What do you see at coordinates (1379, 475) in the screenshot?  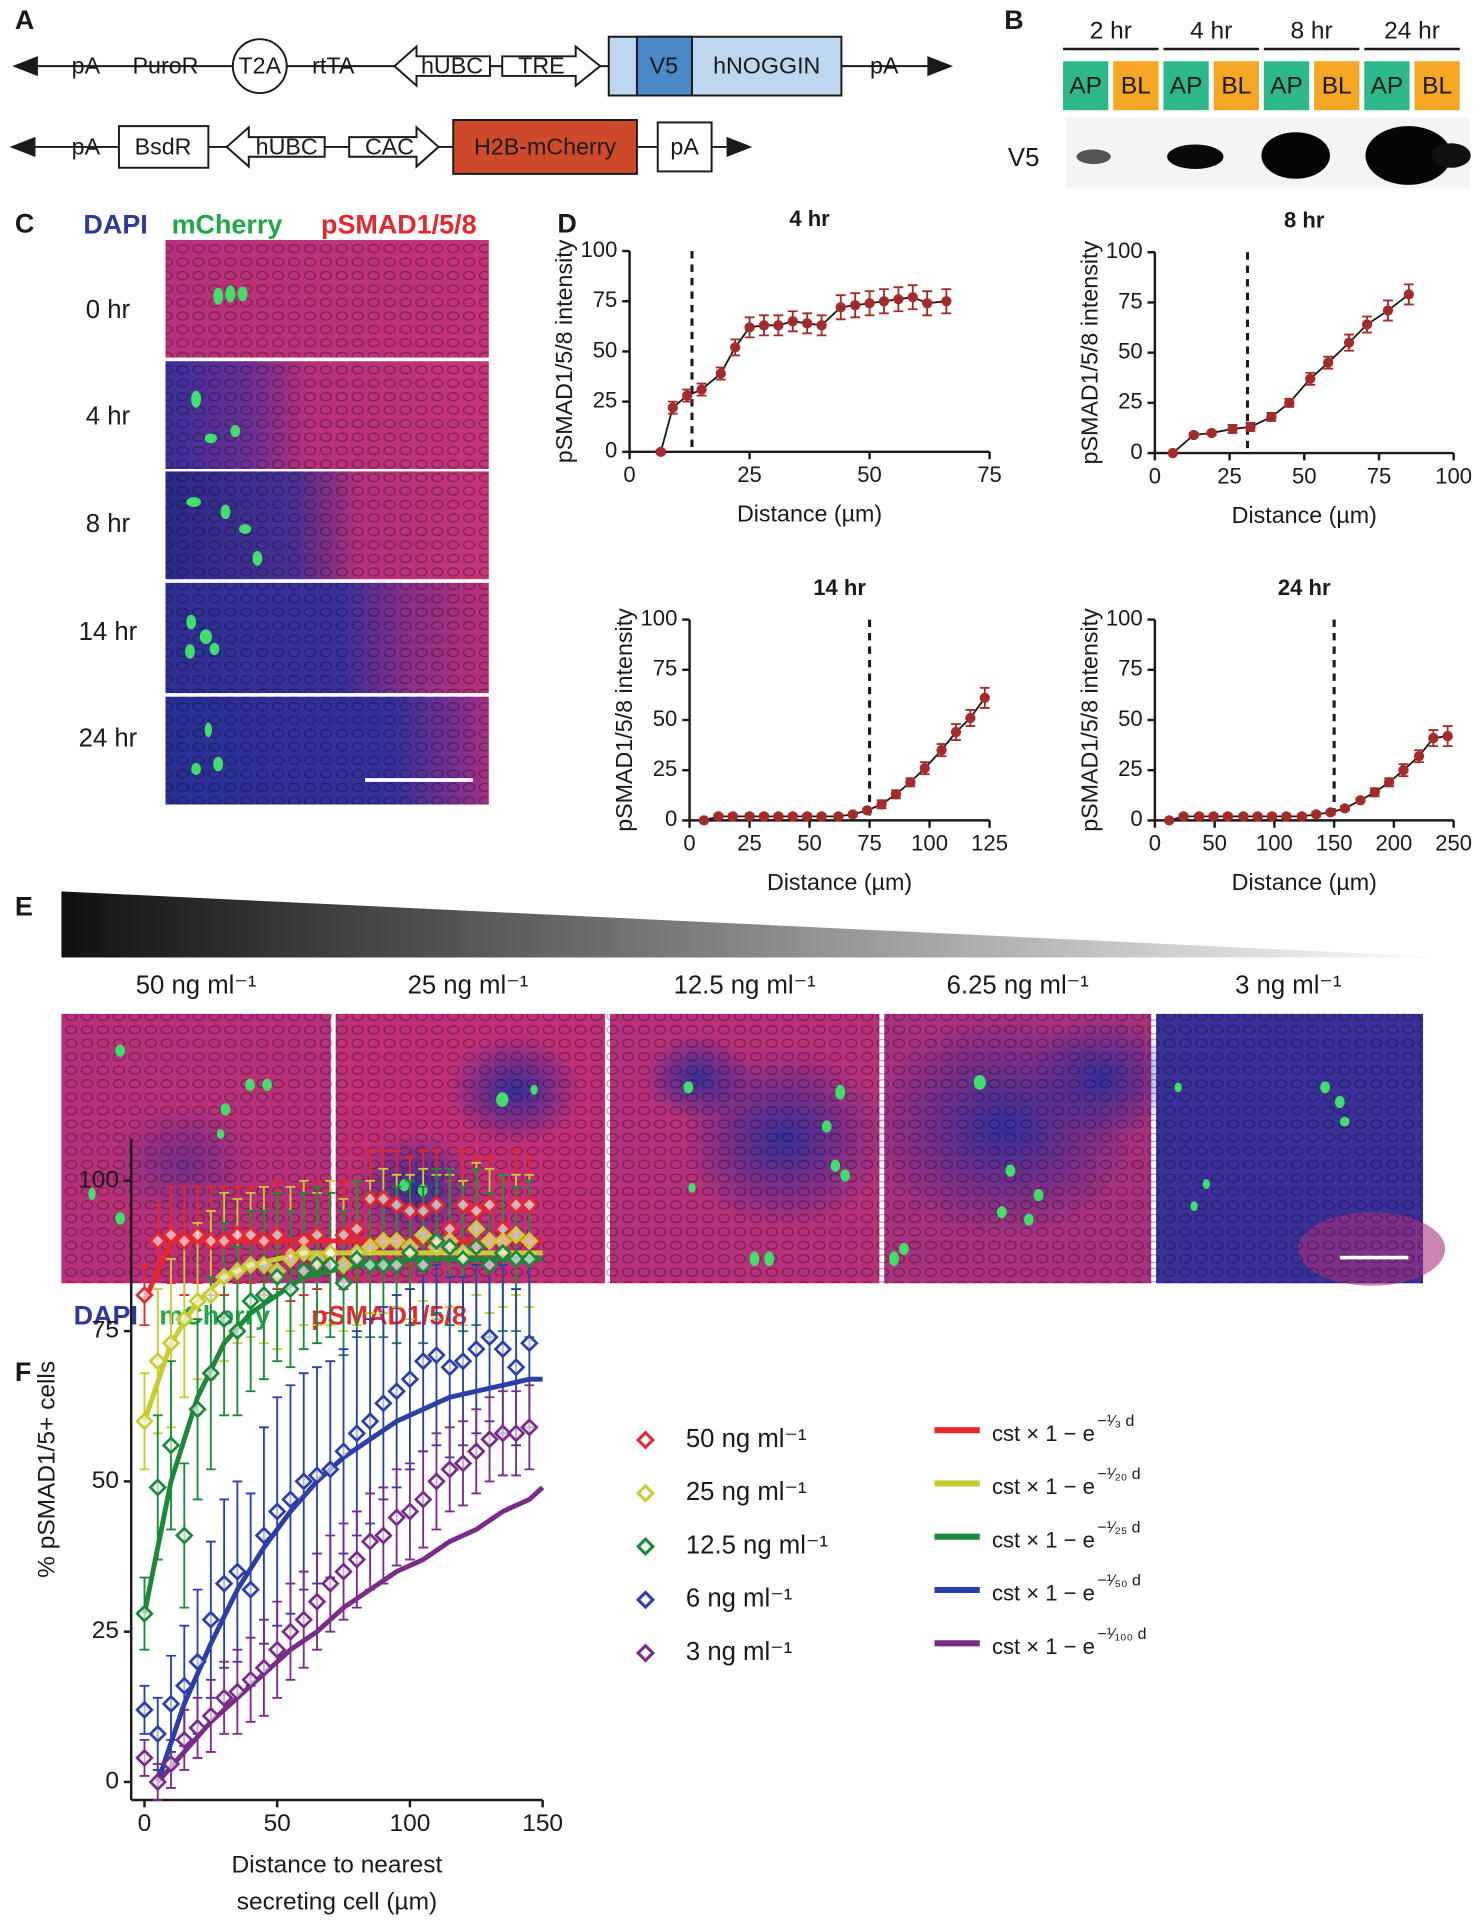 I see `x-tick-label: 75` at bounding box center [1379, 475].